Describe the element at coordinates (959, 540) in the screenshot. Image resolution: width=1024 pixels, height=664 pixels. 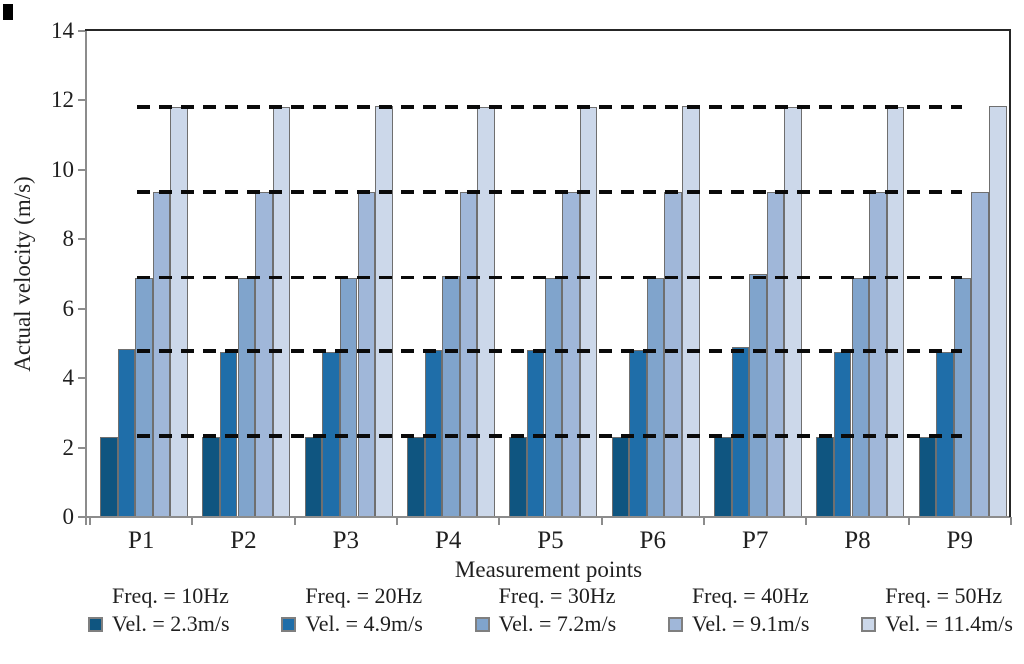
I see `x-category-label: P9` at that location.